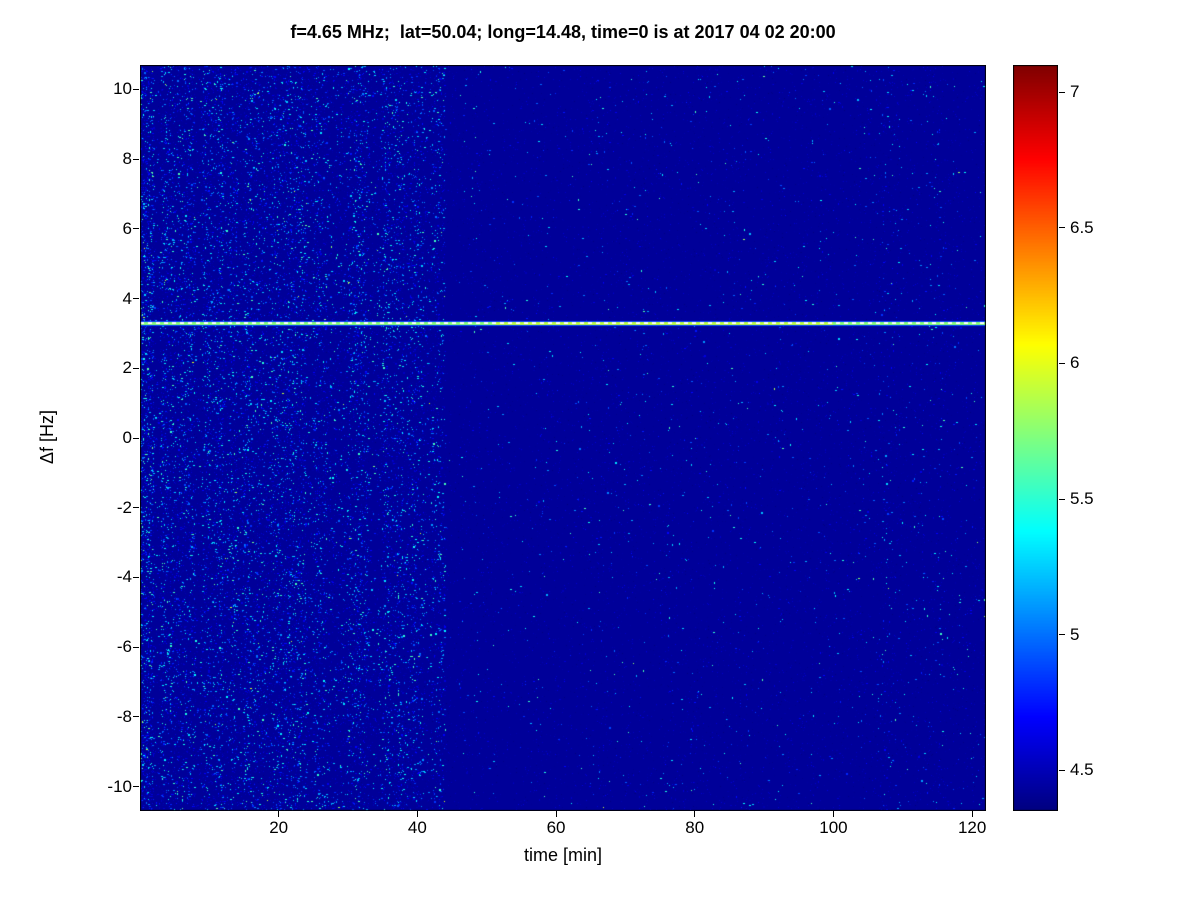 Image resolution: width=1200 pixels, height=900 pixels. What do you see at coordinates (1082, 227) in the screenshot?
I see `colorbar-tick-label: 6.5` at bounding box center [1082, 227].